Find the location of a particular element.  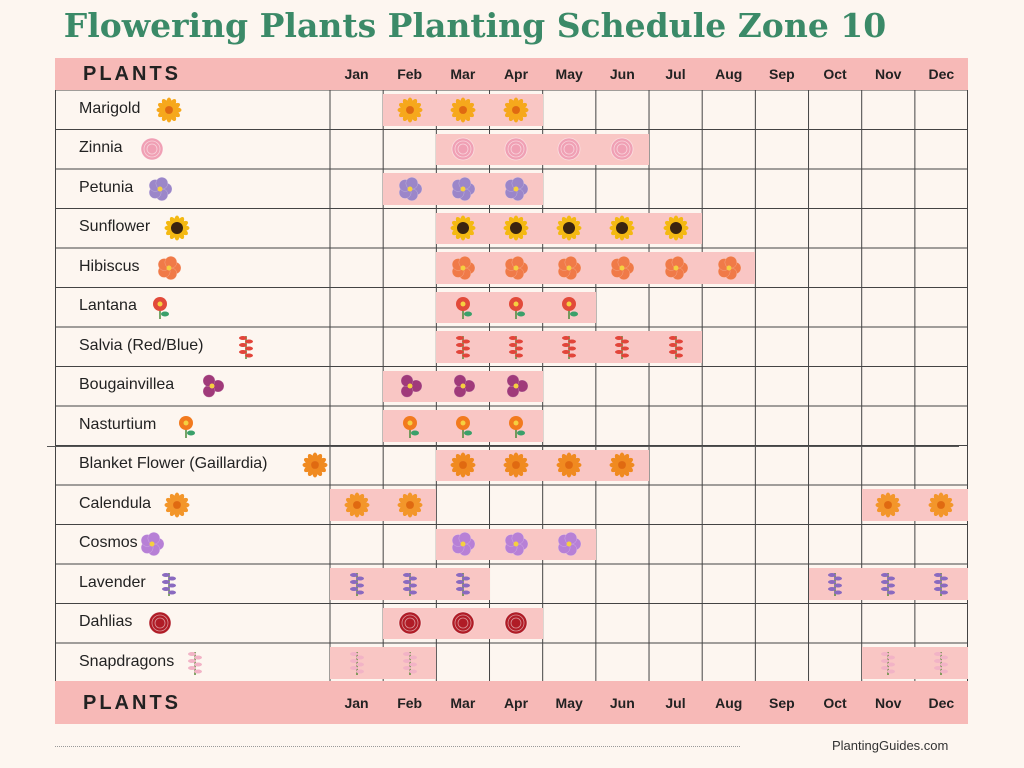

month-label-top: Nov is located at coordinates (888, 74).